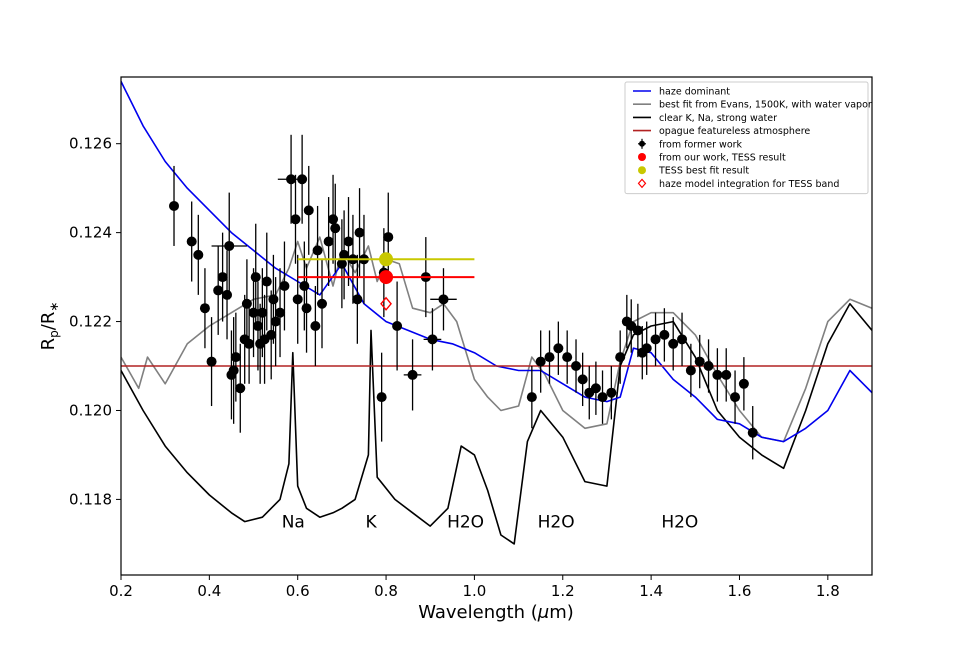 Image resolution: width=969 pixels, height=646 pixels. I want to click on y-tick-label: 0.124, so click(90, 233).